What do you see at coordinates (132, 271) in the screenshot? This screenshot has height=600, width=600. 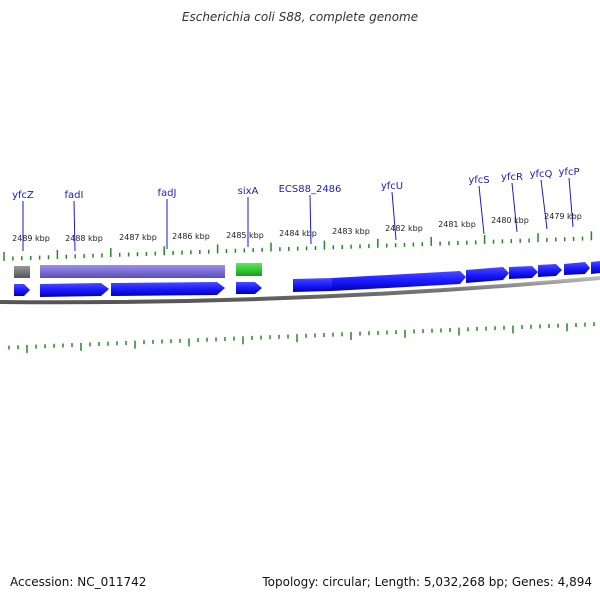 I see `gene-feature-fadj-fadi` at bounding box center [132, 271].